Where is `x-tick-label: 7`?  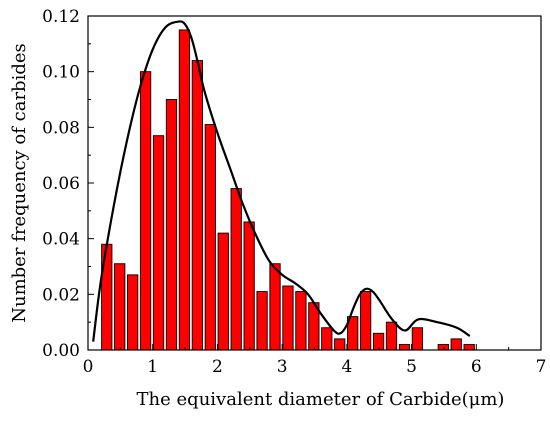 x-tick-label: 7 is located at coordinates (541, 367).